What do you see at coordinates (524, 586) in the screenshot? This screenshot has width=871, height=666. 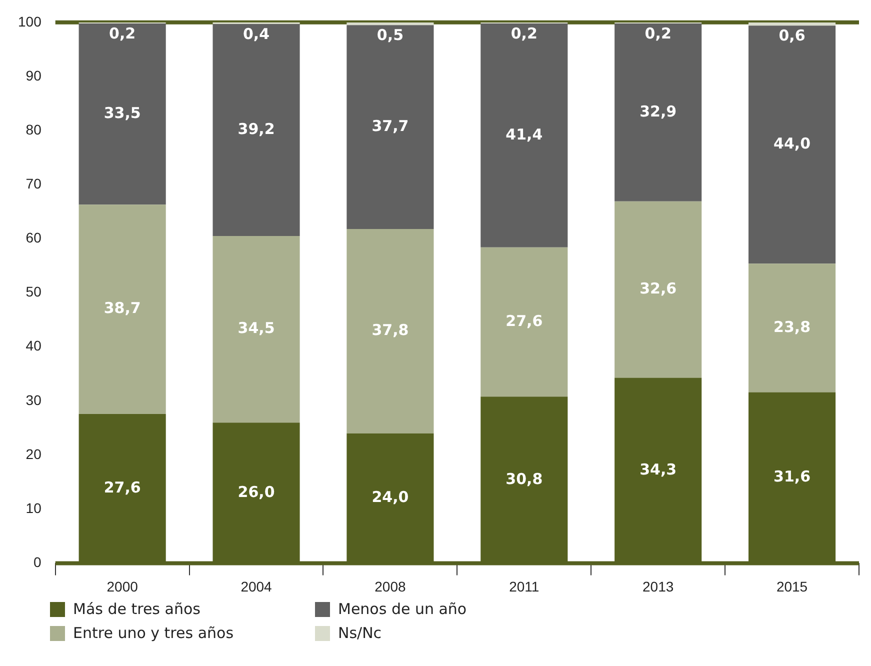 I see `x-tick-label: 2011` at bounding box center [524, 586].